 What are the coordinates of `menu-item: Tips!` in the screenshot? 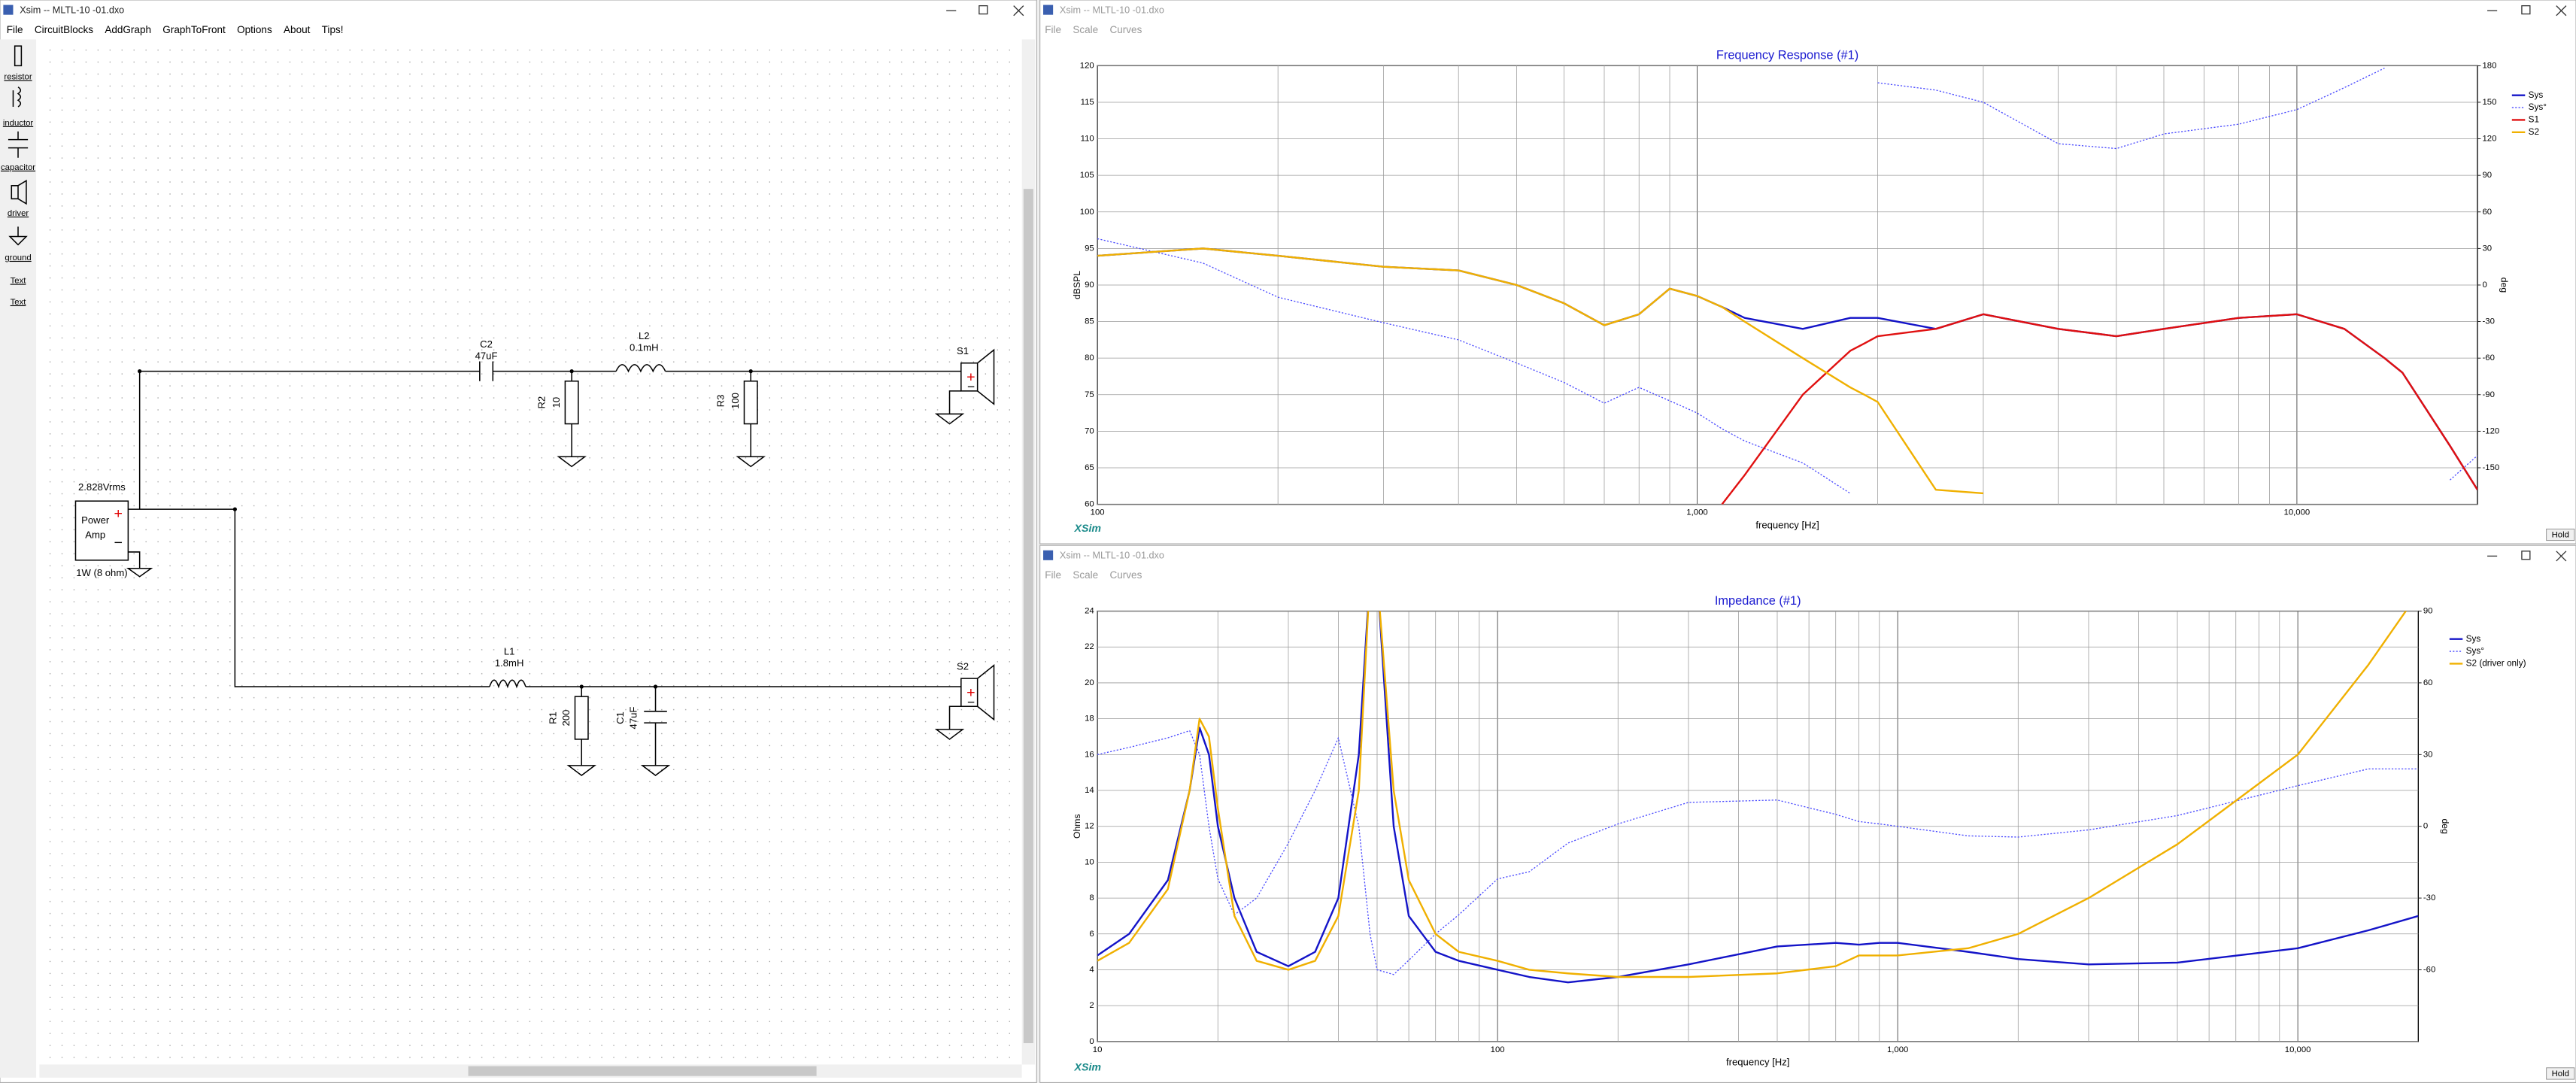 It's located at (333, 29).